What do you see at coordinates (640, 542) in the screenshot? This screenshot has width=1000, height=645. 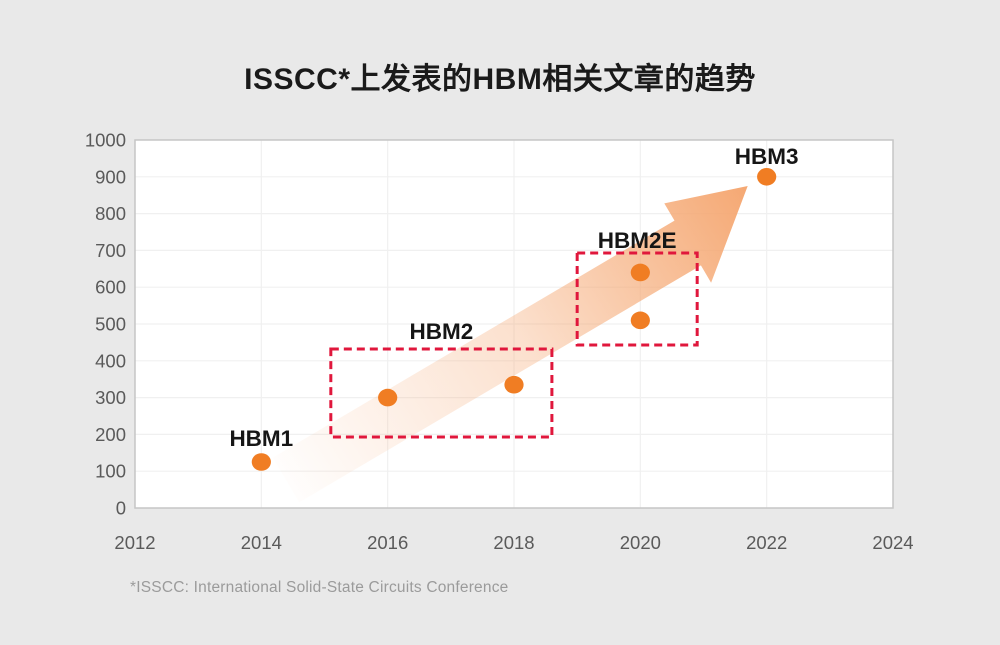 I see `x-axis-tick-label: 2020` at bounding box center [640, 542].